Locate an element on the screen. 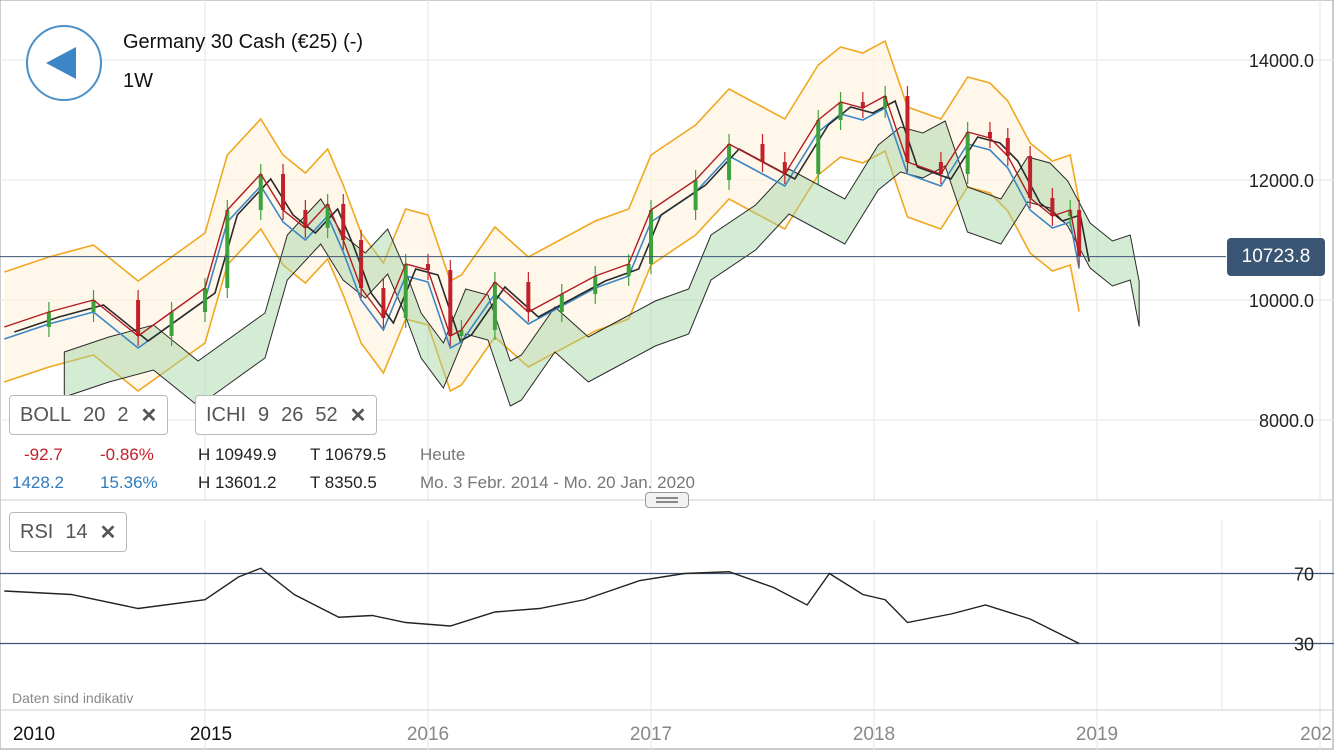 This screenshot has height=750, width=1334. time-tick-label: 2016 is located at coordinates (428, 734).